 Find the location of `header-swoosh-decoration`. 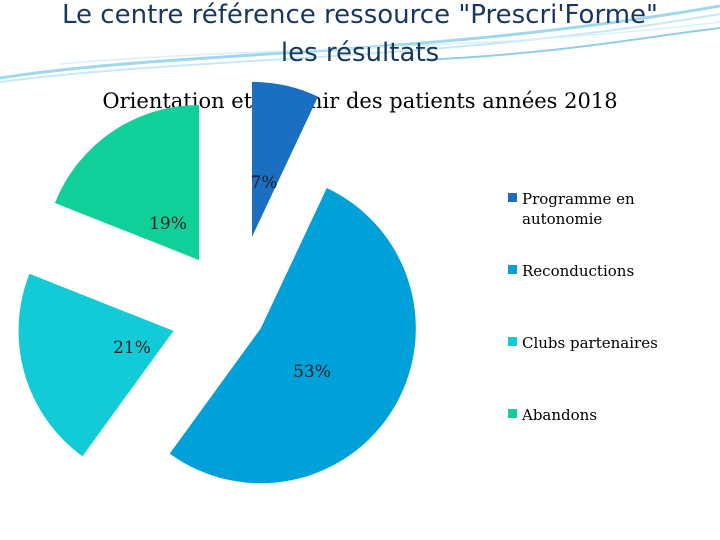

header-swoosh-decoration is located at coordinates (360, 43).